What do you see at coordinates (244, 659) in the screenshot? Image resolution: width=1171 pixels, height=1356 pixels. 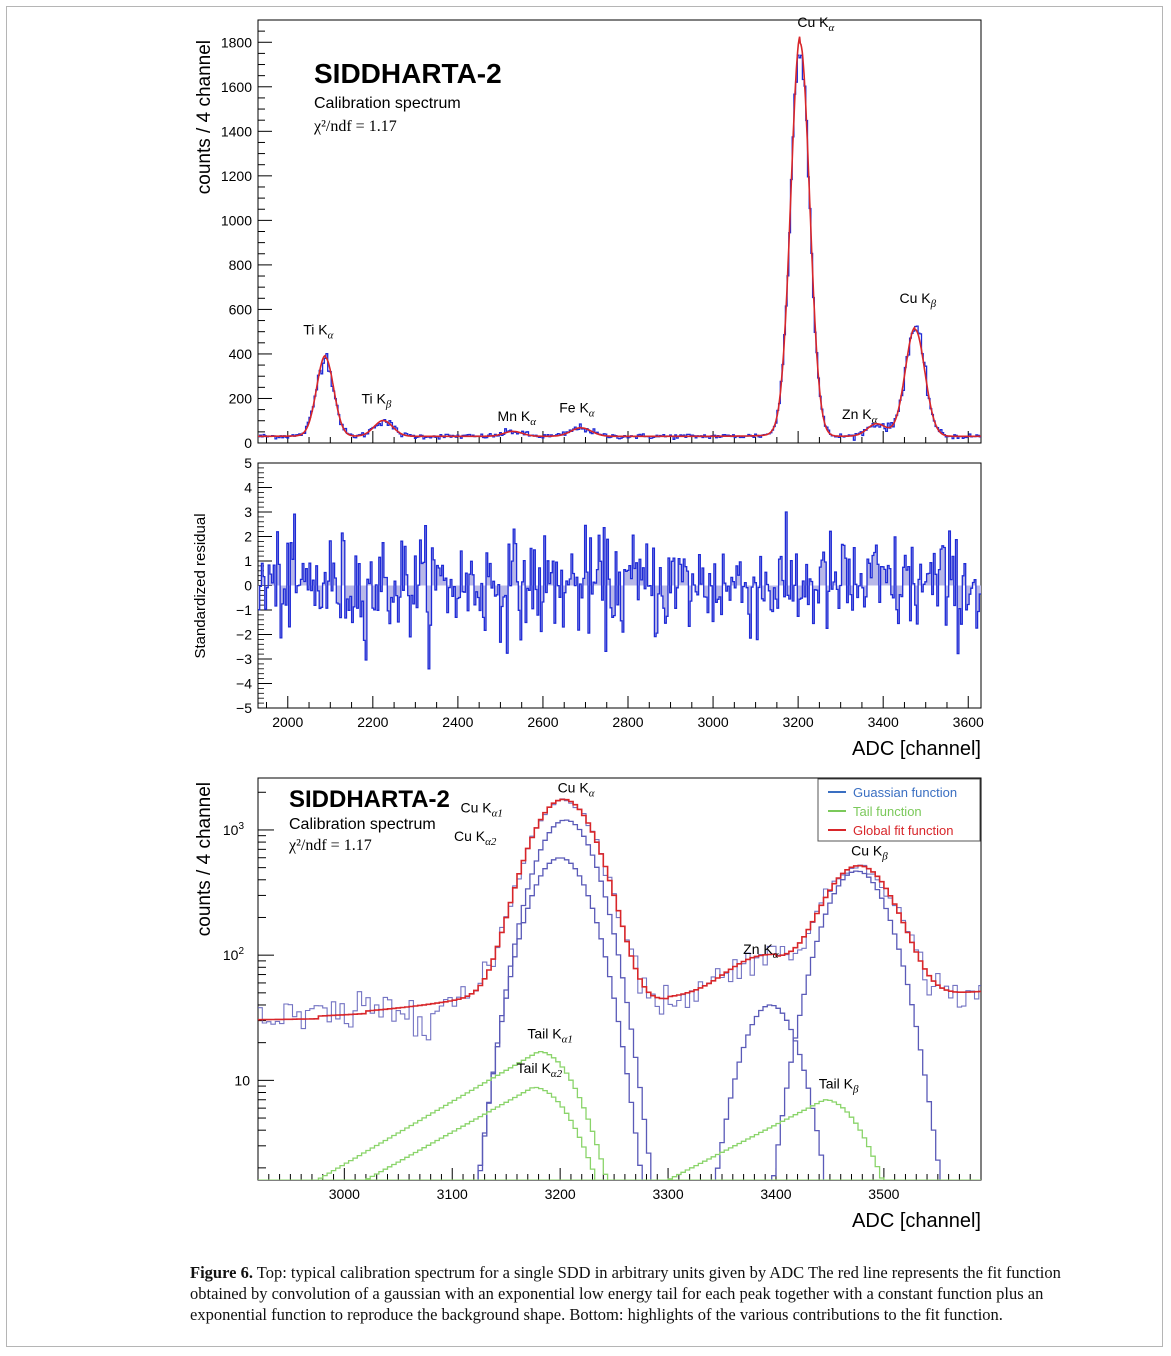 I see `y-tick-label: −3` at bounding box center [244, 659].